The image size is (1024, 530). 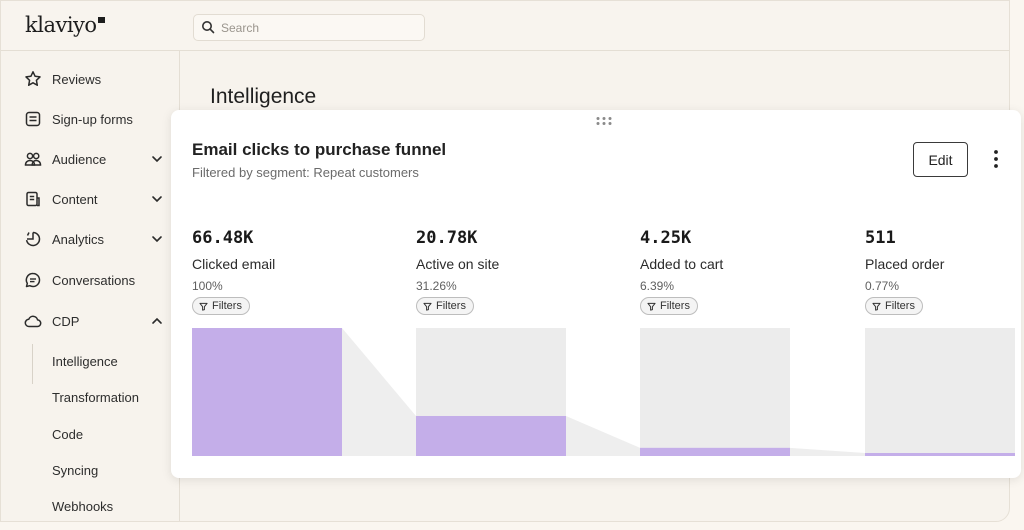 I want to click on sidebar-subitem-transformation: Transformation, so click(x=95, y=397).